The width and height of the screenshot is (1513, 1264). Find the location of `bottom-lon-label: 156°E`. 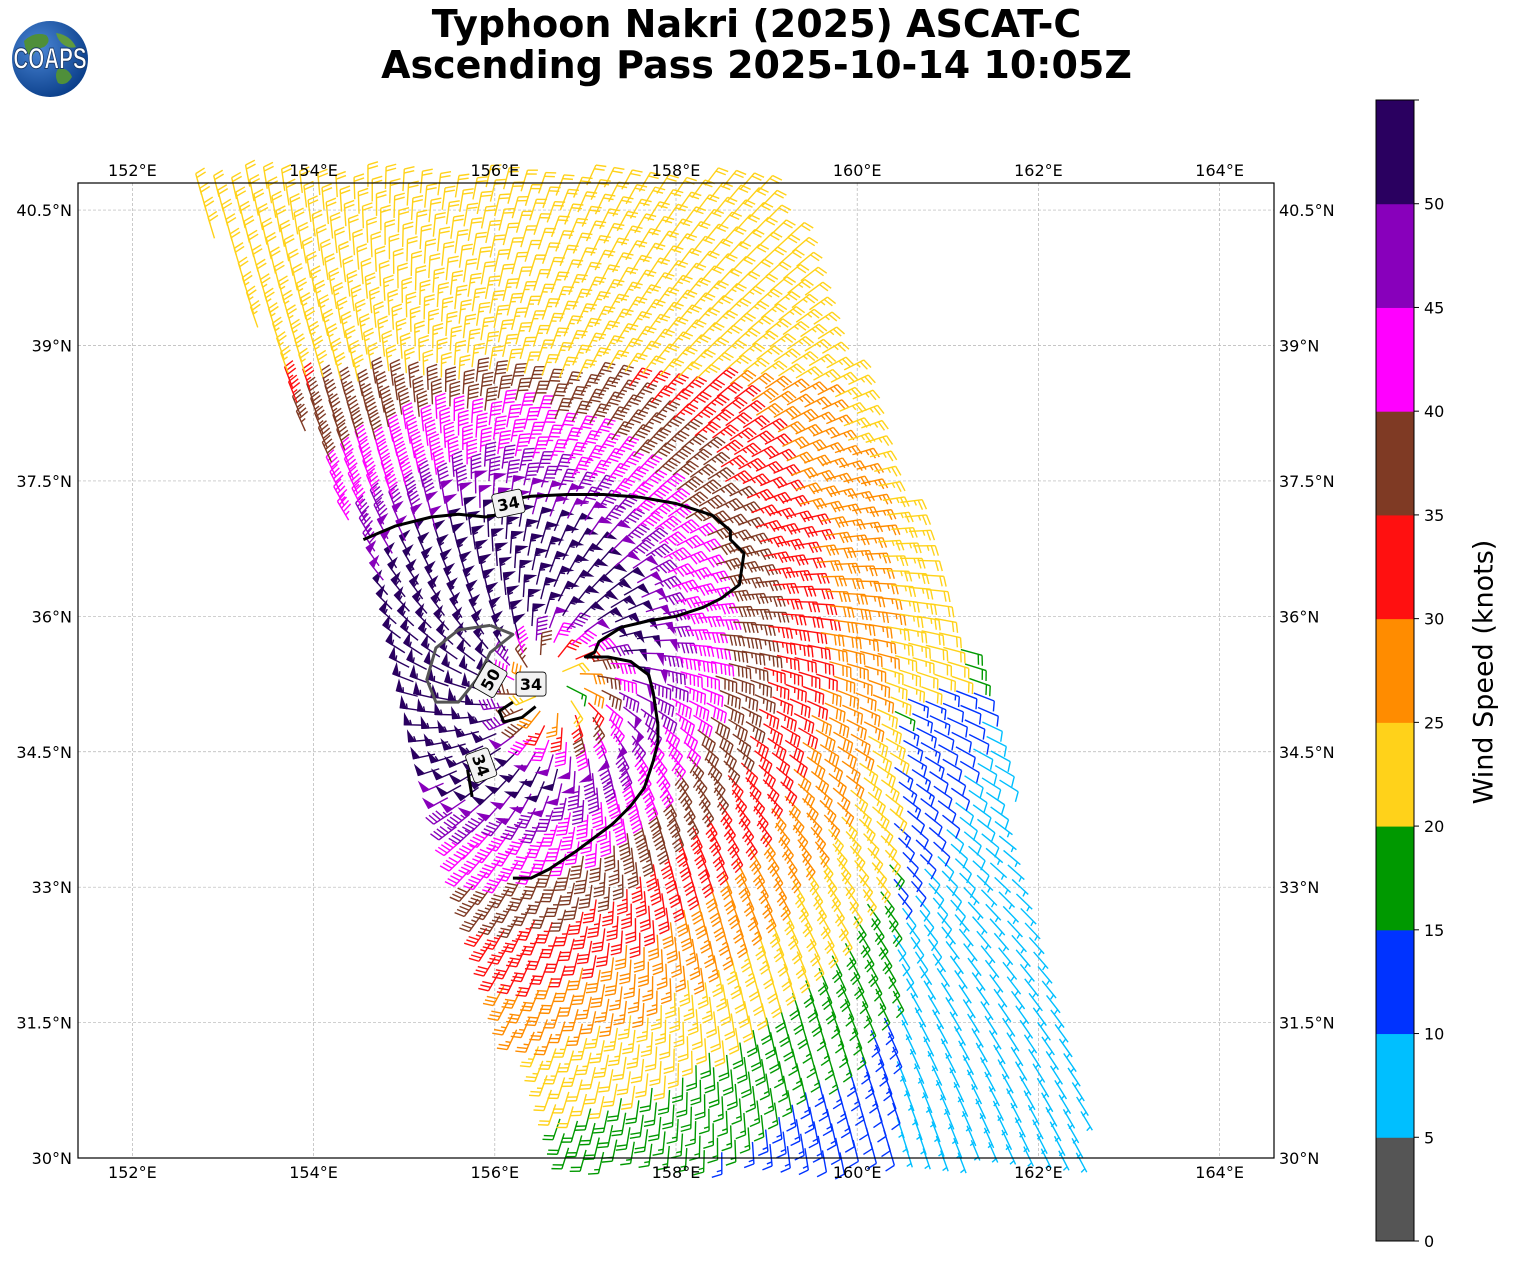

bottom-lon-label: 156°E is located at coordinates (494, 1172).